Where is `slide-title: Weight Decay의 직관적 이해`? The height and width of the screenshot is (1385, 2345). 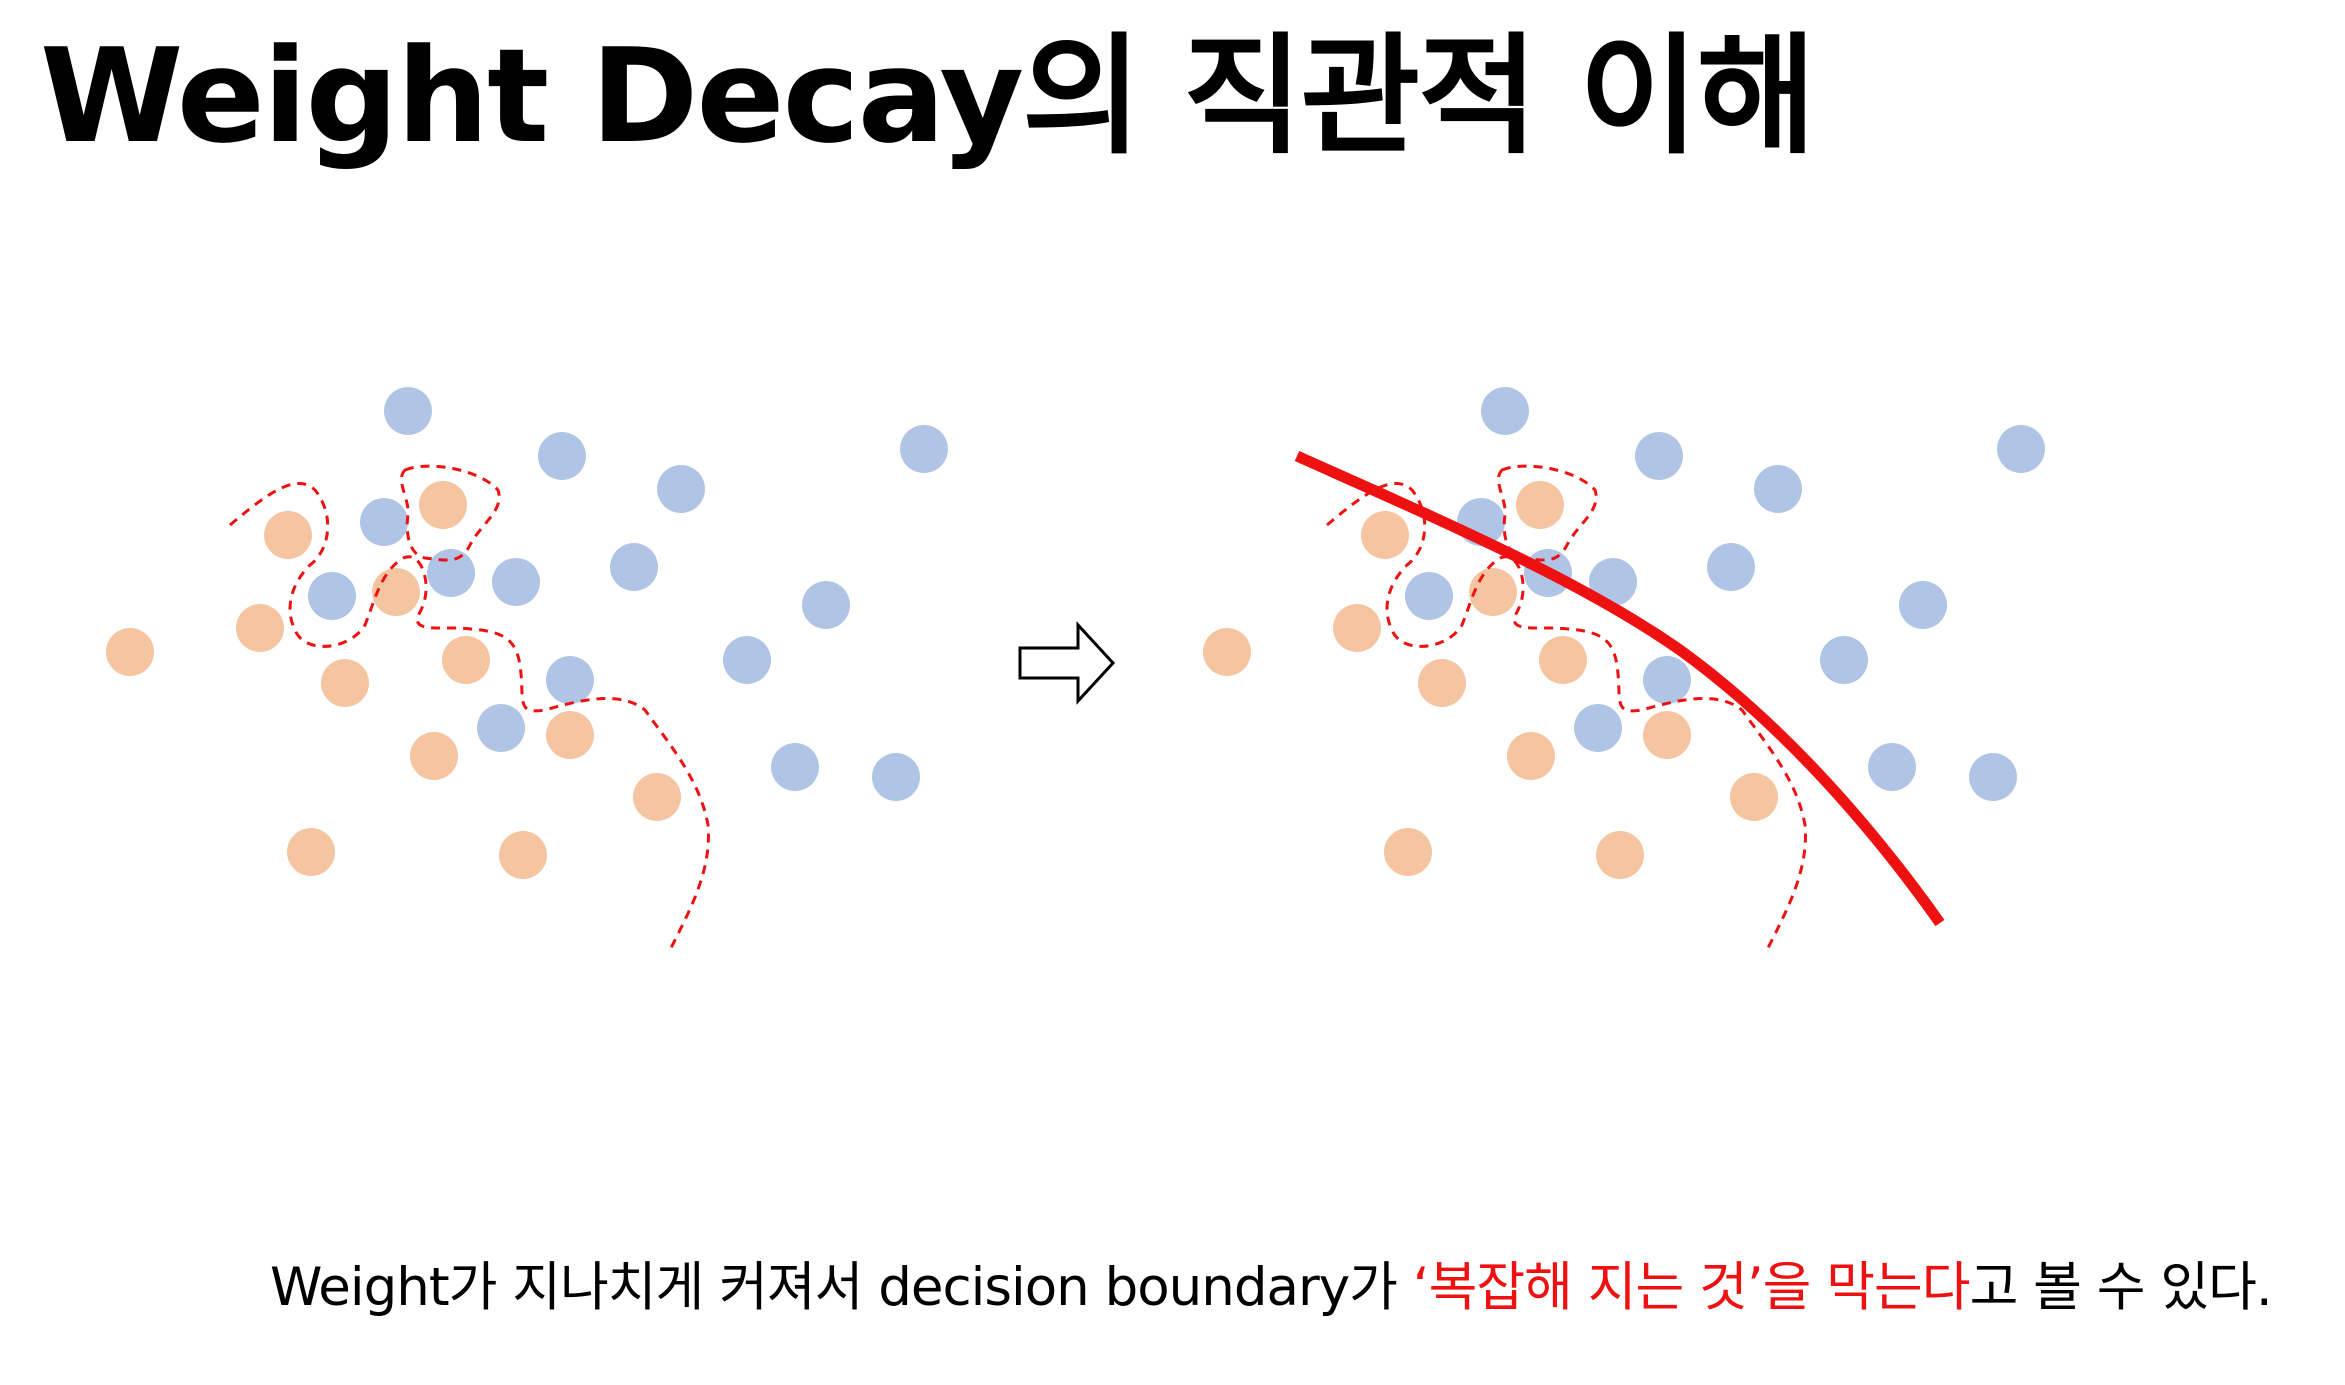
slide-title: Weight Decay의 직관적 이해 is located at coordinates (928, 96).